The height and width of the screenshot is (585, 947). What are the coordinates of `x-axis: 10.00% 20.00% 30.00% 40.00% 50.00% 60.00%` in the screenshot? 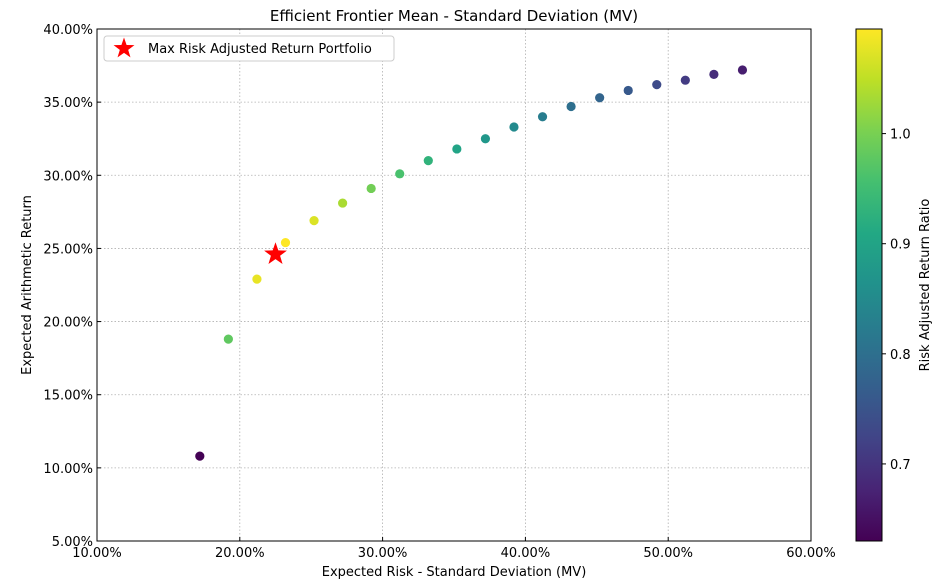 It's located at (454, 549).